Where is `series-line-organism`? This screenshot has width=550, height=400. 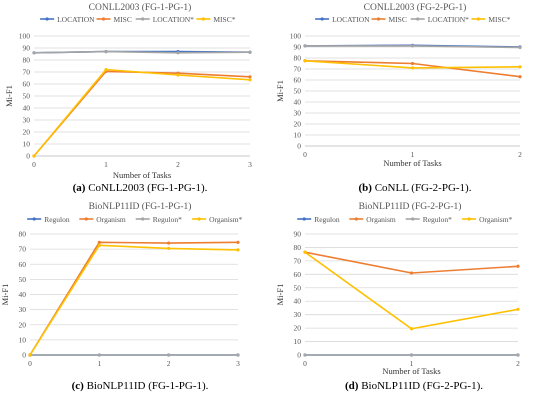 series-line-organism is located at coordinates (411, 262).